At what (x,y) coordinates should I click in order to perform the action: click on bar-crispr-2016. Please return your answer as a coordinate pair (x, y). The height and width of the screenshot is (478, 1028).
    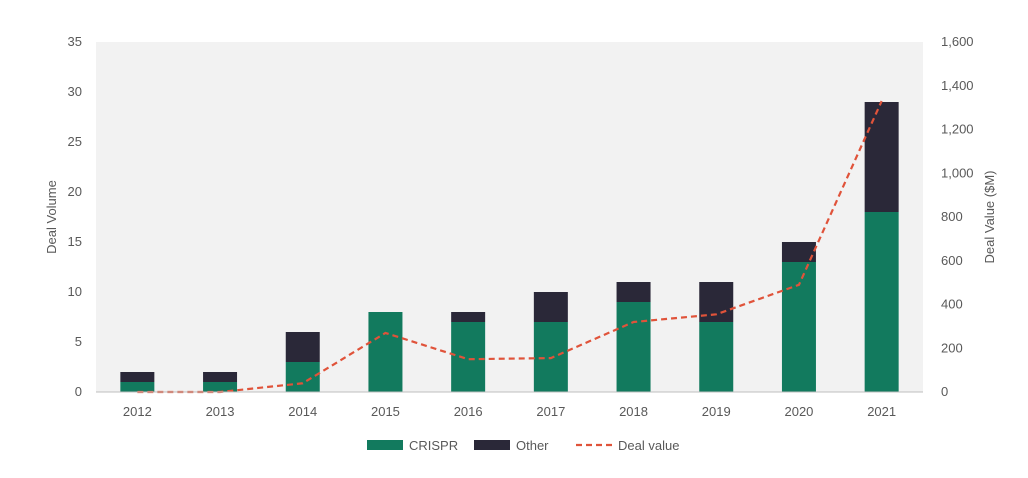
    Looking at the image, I should click on (468, 357).